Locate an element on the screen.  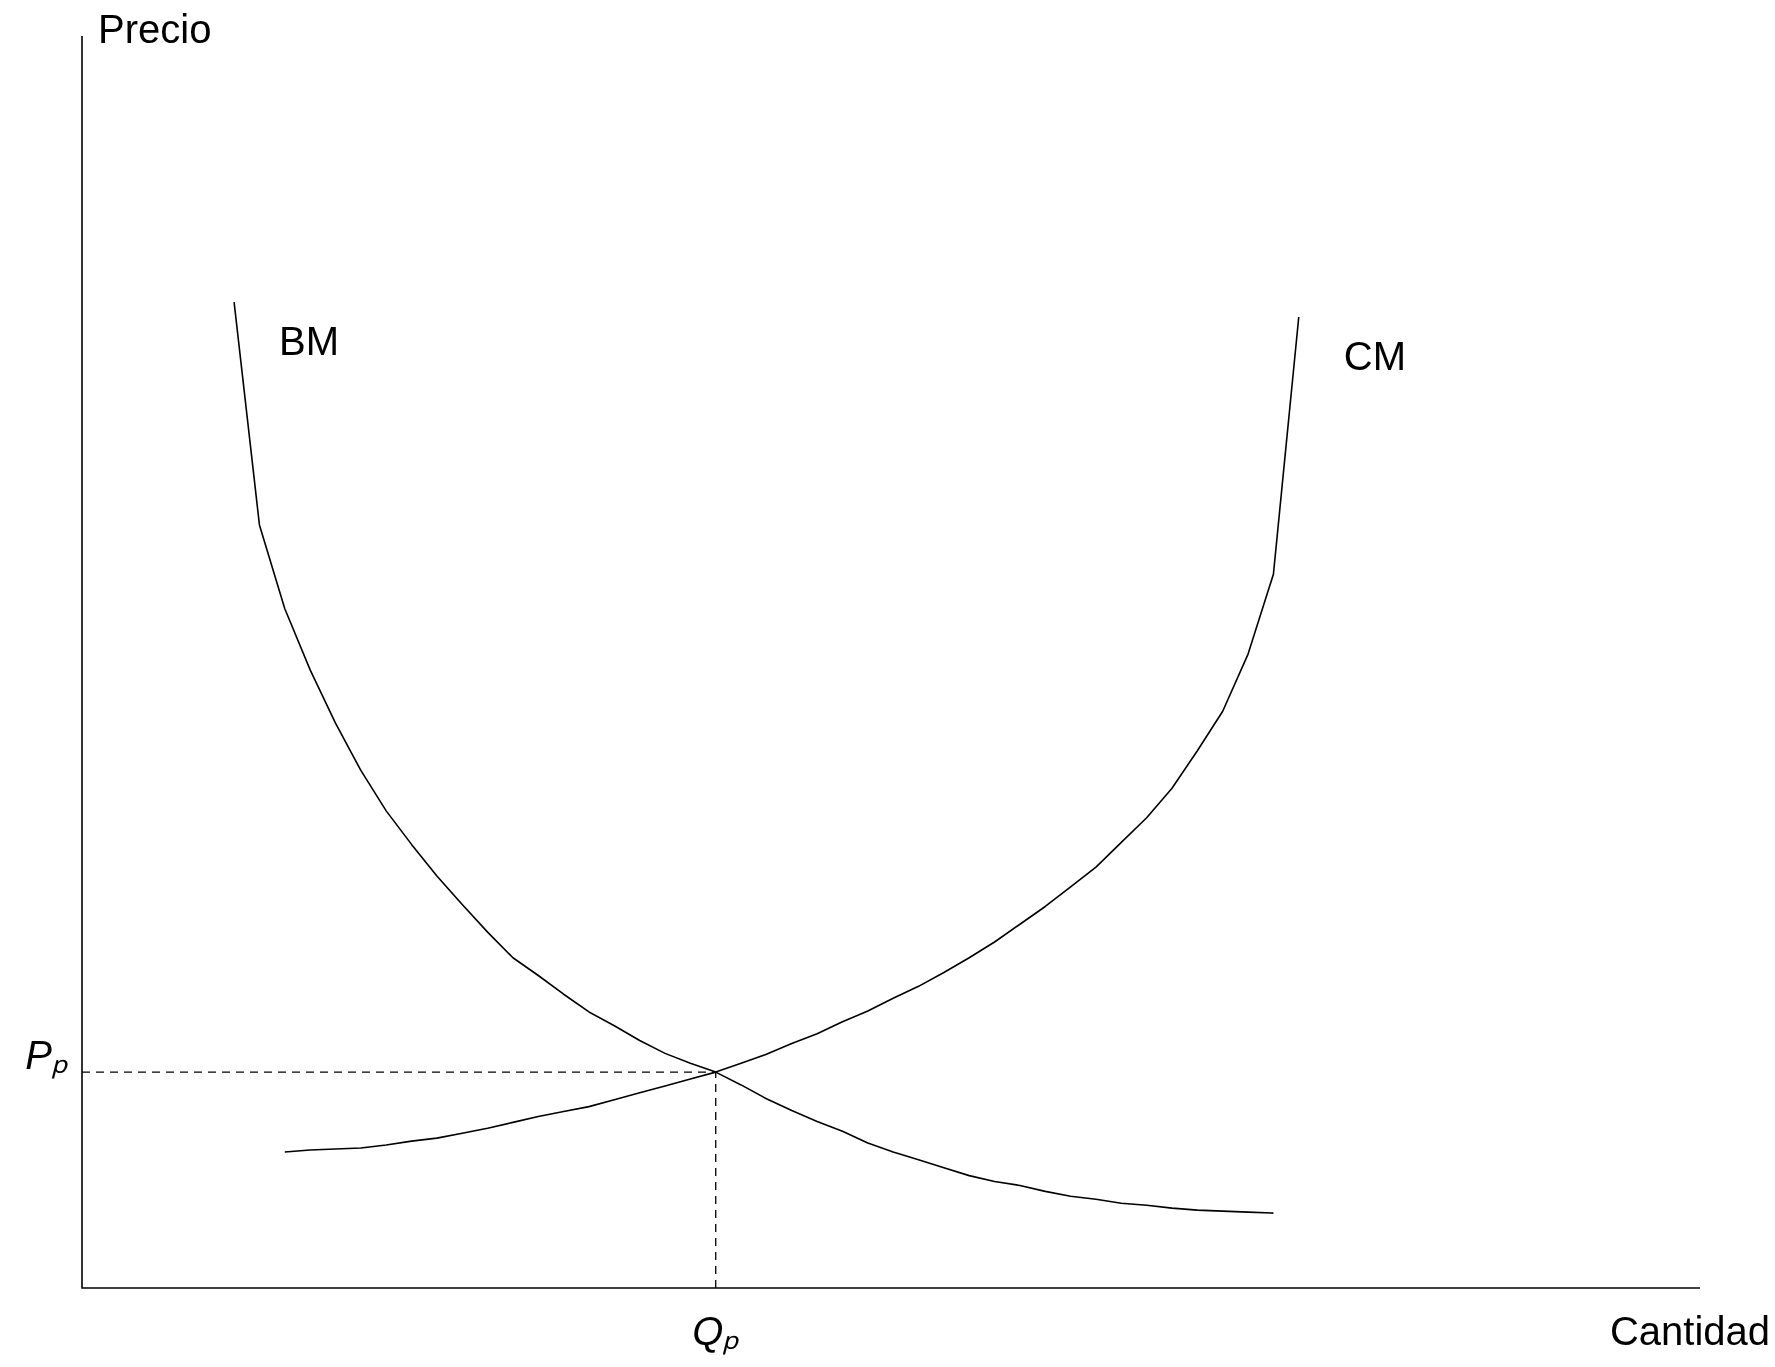
x-axis-title: Cantidad is located at coordinates (1690, 1331).